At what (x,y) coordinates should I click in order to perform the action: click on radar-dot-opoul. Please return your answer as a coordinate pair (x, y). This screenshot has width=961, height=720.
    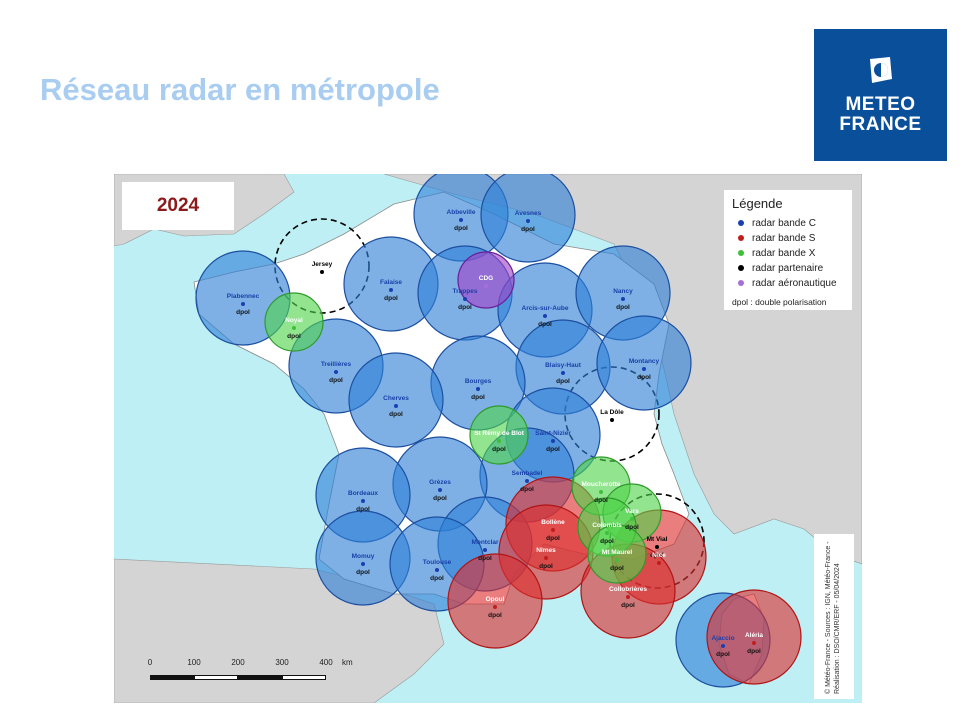
    Looking at the image, I should click on (495, 607).